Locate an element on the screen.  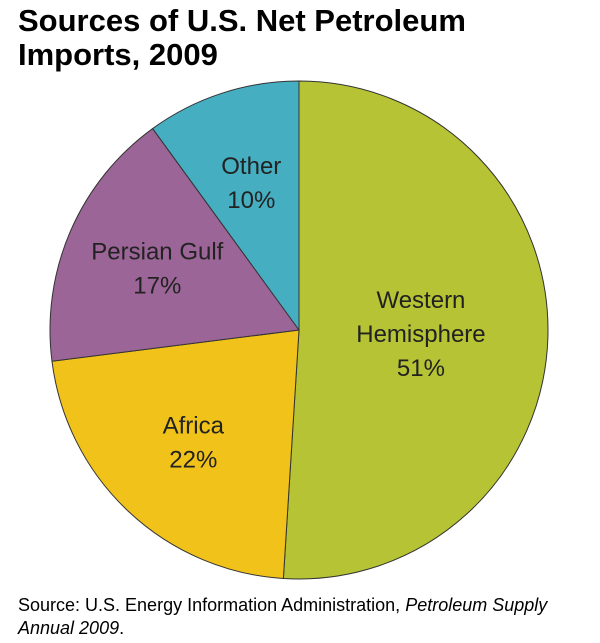
slice-label: Persian Gulf is located at coordinates (157, 252).